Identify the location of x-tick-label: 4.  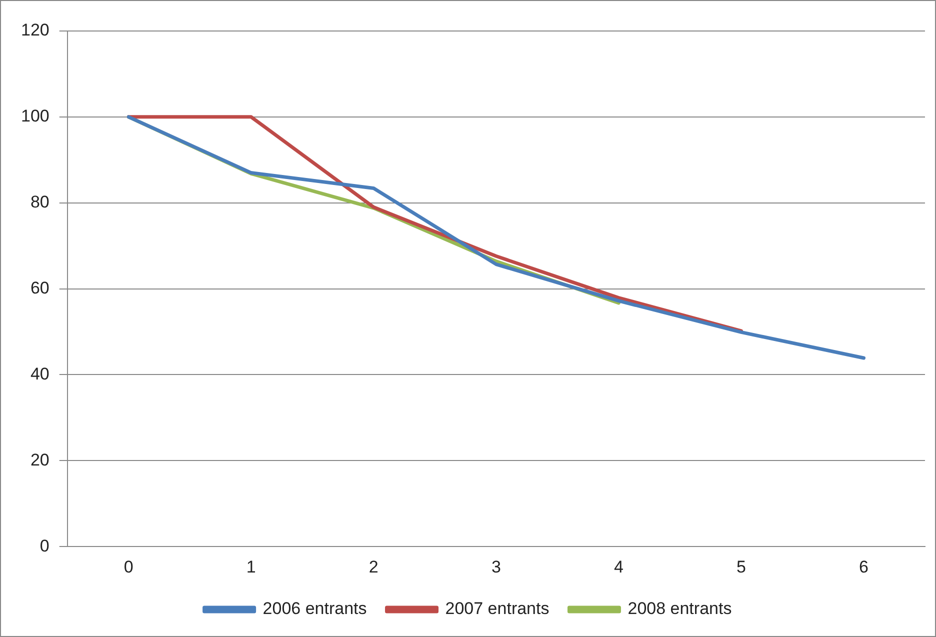
(619, 566).